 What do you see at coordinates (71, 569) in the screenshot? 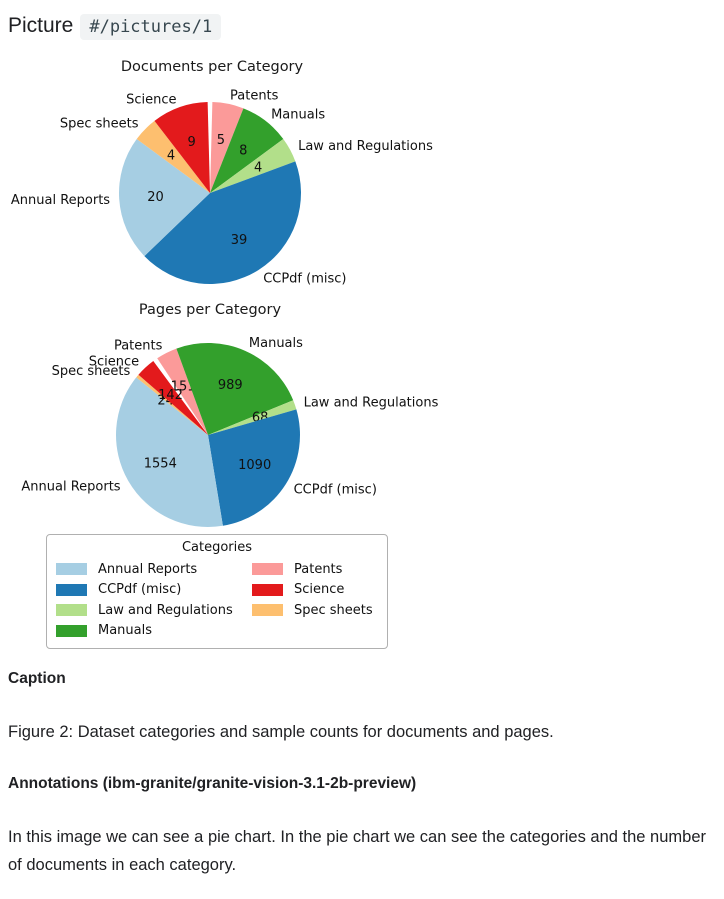
I see `legend-swatch-annual-reports` at bounding box center [71, 569].